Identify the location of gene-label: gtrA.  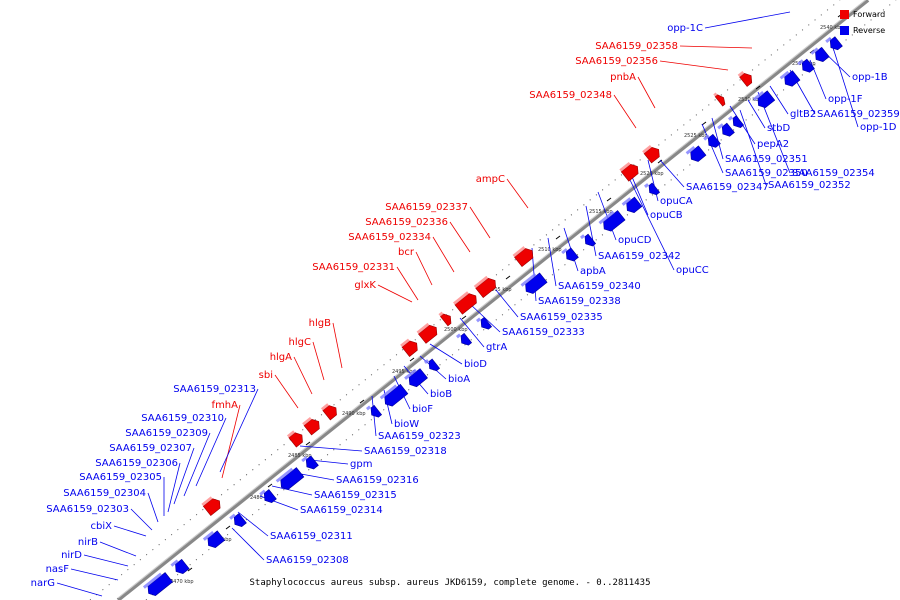
(496, 347).